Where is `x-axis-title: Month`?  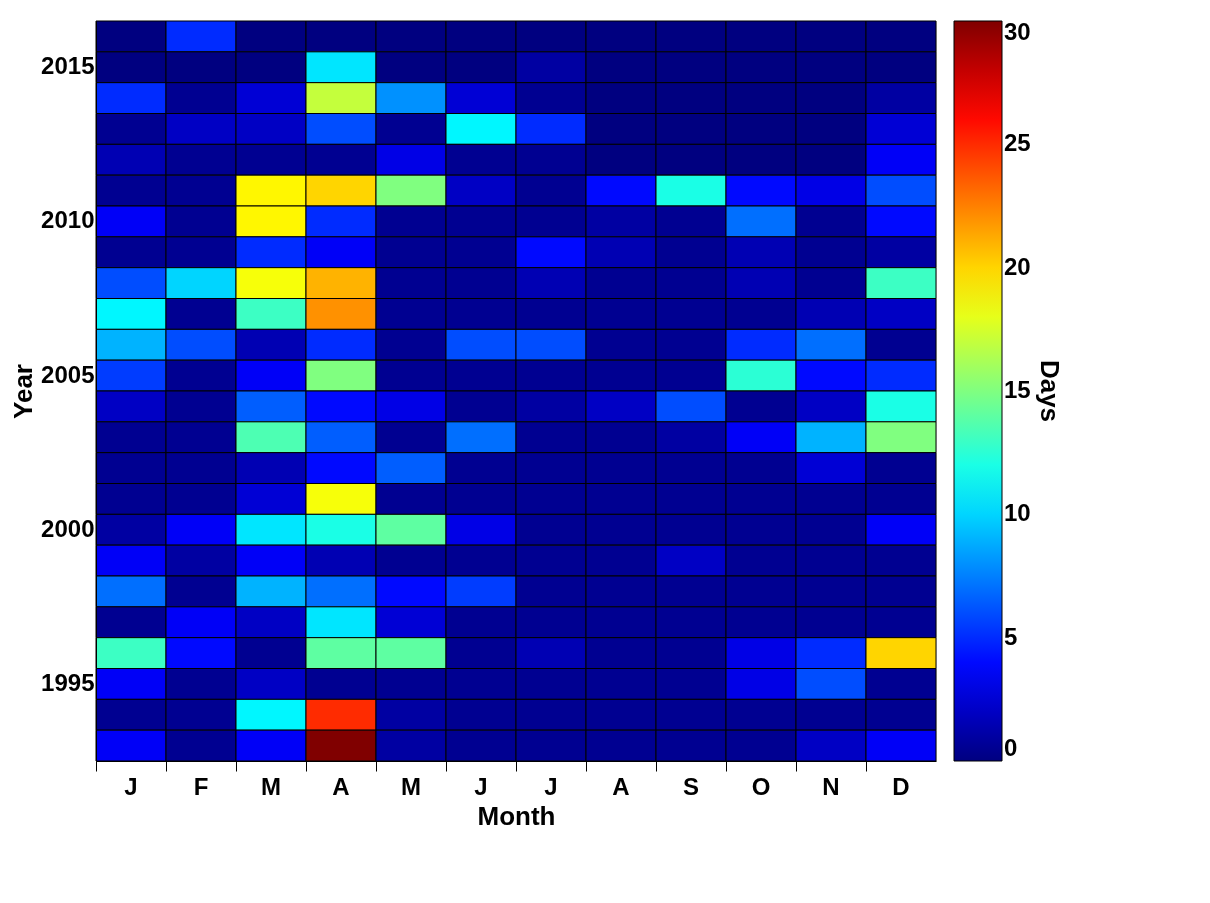
x-axis-title: Month is located at coordinates (516, 815).